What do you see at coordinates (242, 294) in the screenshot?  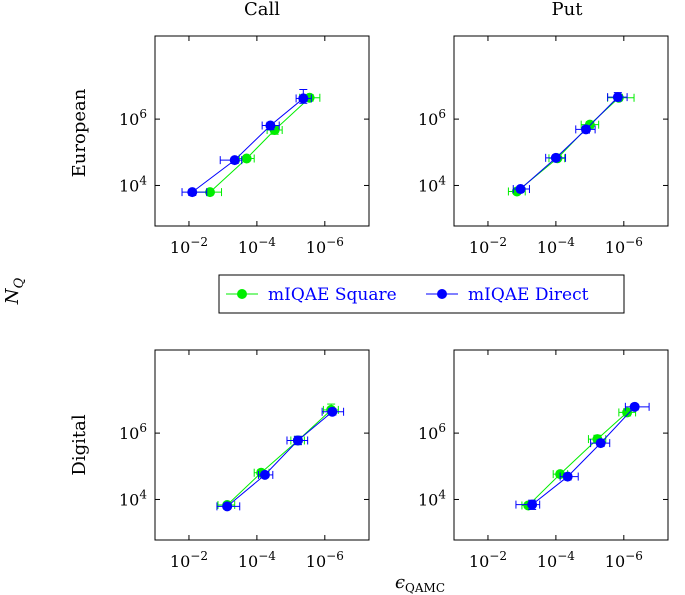 I see `legend-marker-square` at bounding box center [242, 294].